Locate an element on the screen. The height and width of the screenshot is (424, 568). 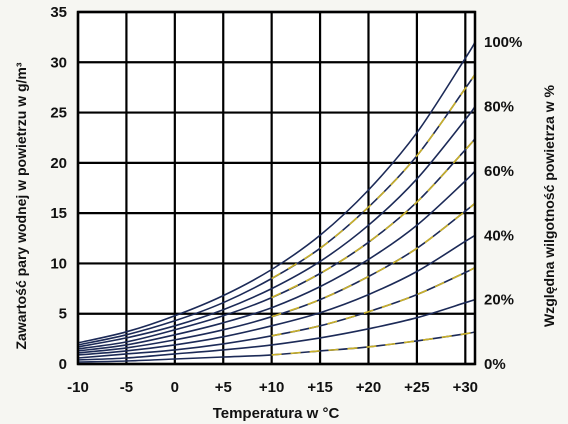
x-tick-label: +10 is located at coordinates (271, 387).